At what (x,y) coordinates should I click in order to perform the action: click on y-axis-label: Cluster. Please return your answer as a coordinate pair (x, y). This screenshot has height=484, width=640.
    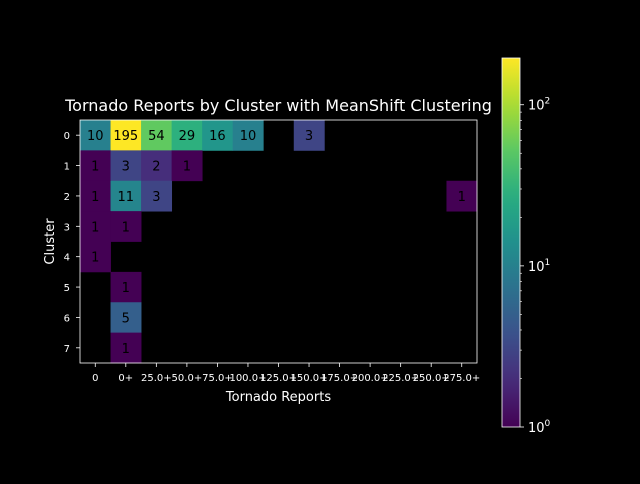
    Looking at the image, I should click on (50, 241).